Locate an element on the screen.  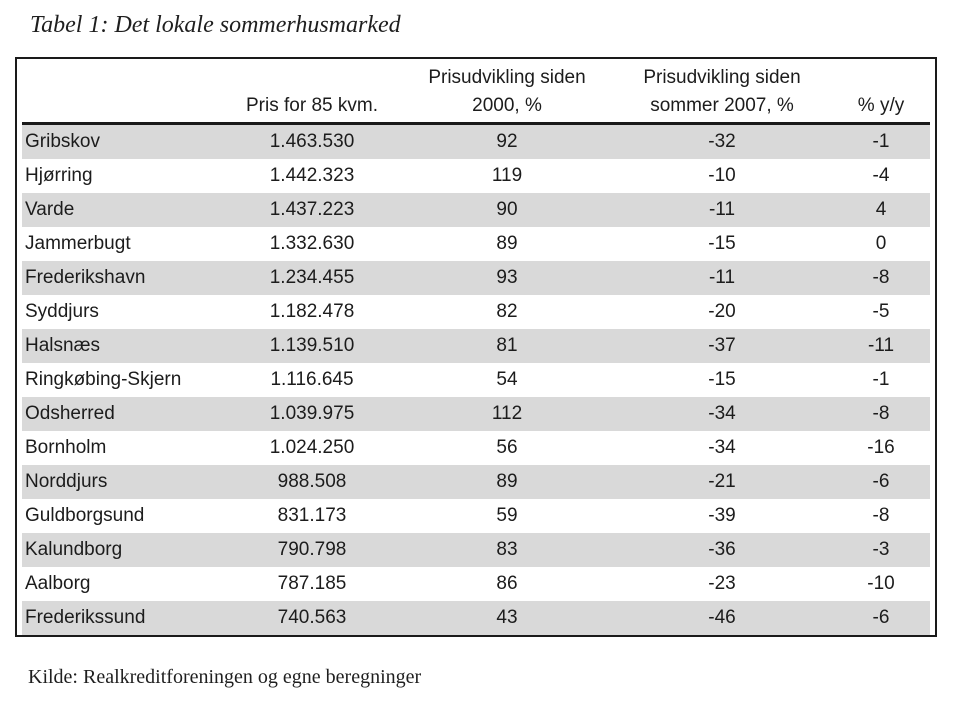
price-85sqm: 1.039.975 is located at coordinates (312, 413).